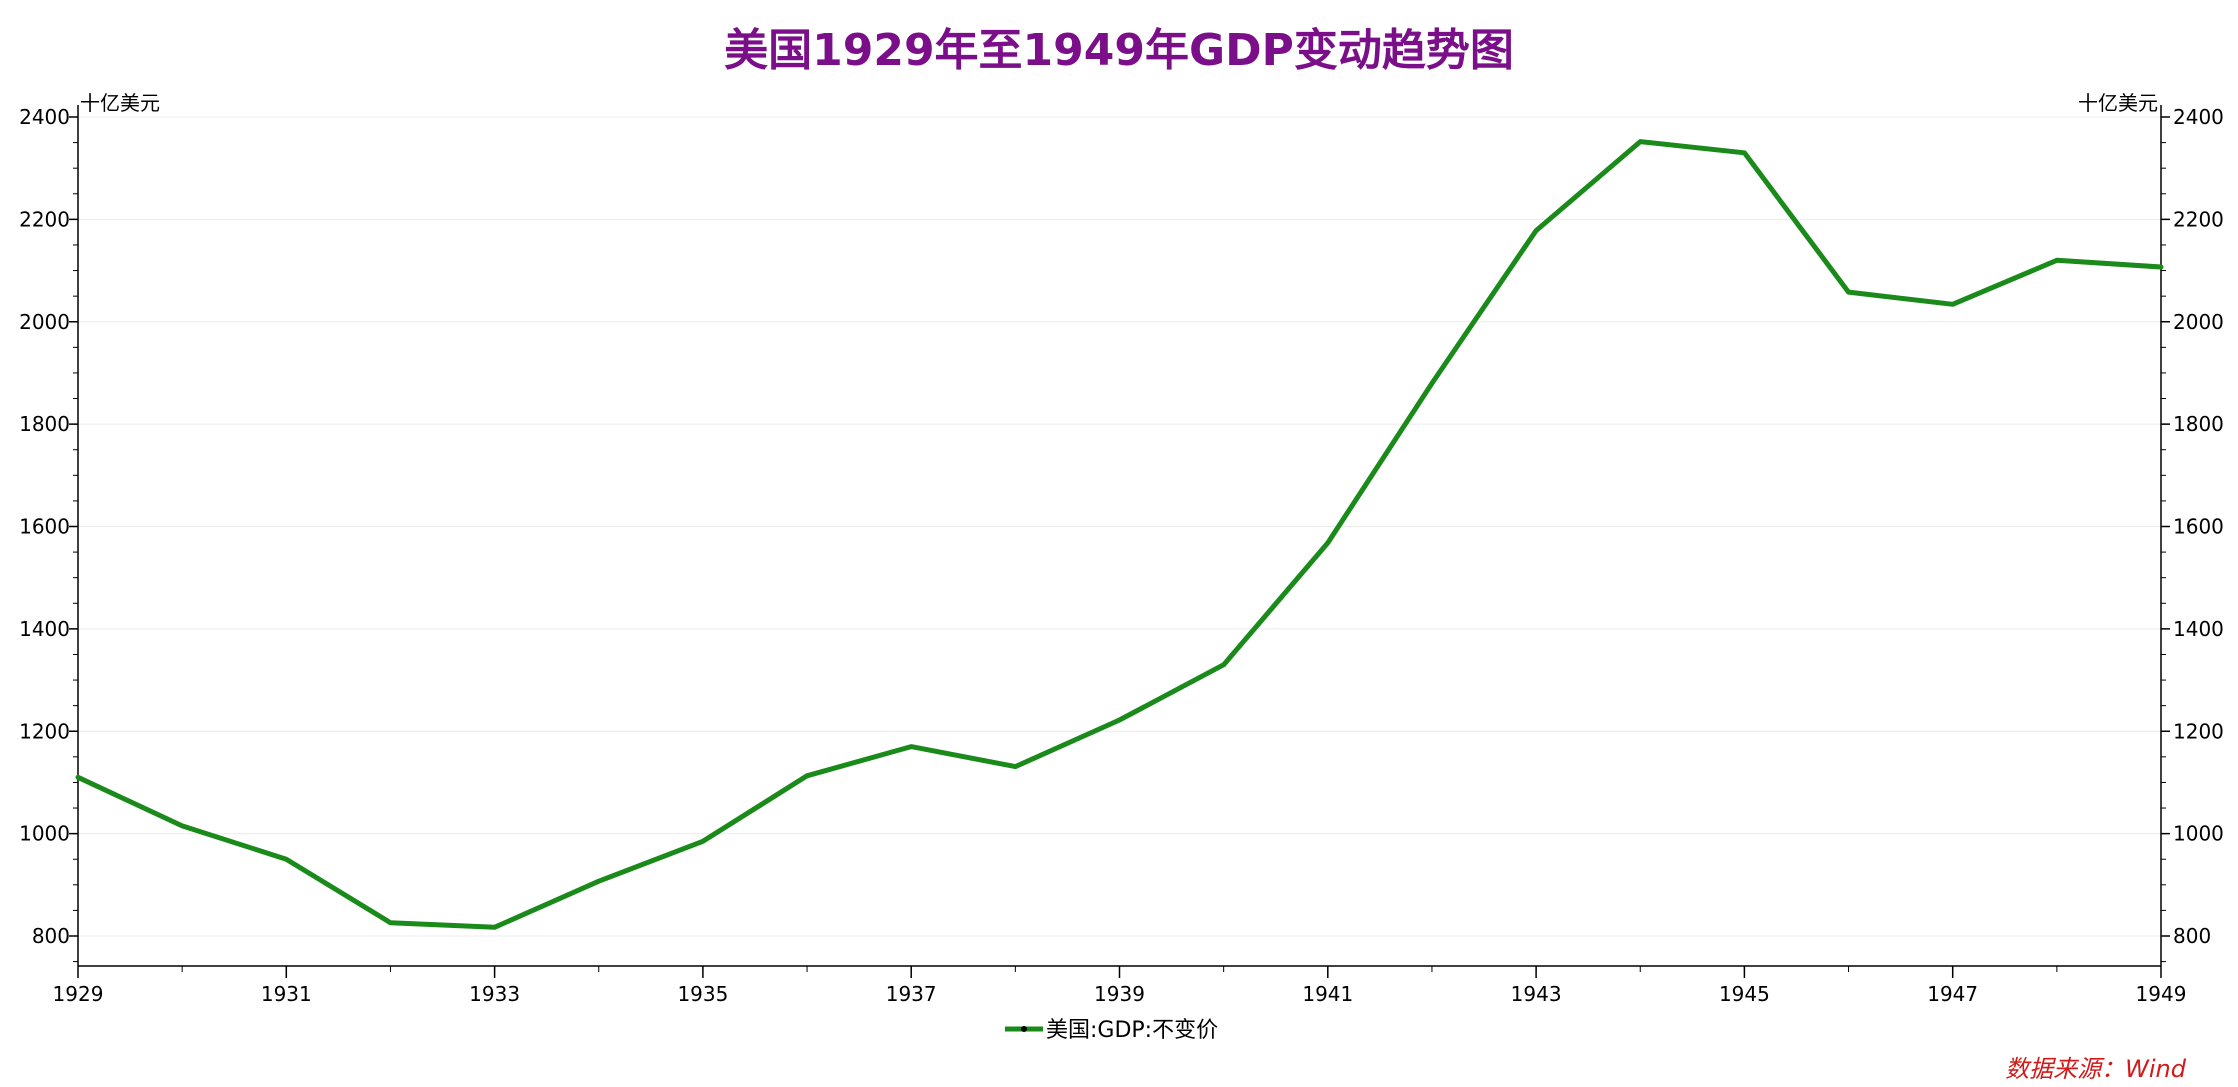 Image resolution: width=2238 pixels, height=1087 pixels. I want to click on x-tick-label: 1939, so click(1119, 994).